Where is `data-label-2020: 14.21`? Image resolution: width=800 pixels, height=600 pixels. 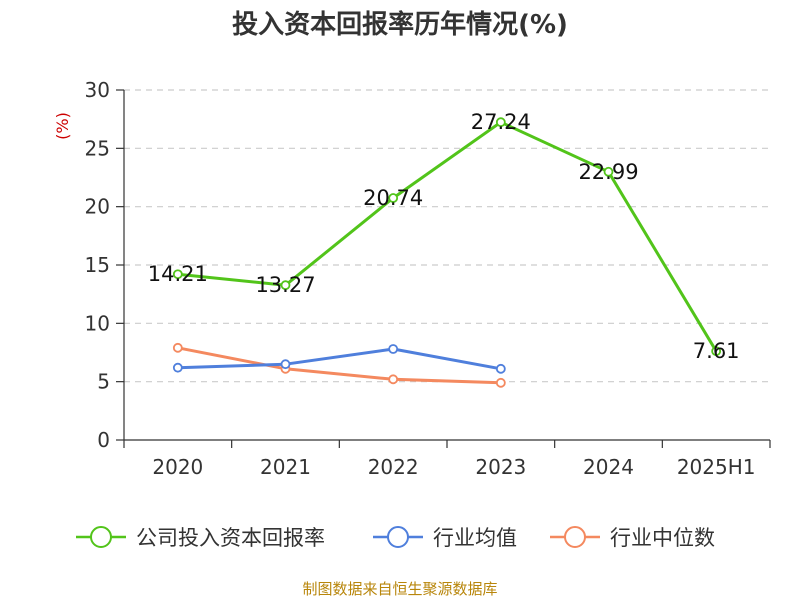 data-label-2020: 14.21 is located at coordinates (178, 274).